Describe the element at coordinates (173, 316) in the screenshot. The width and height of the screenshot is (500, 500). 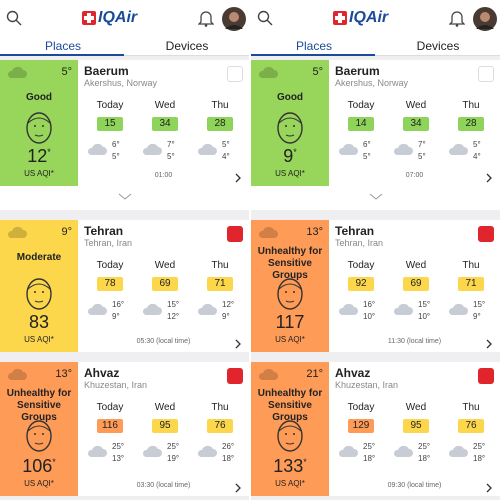
I see `forecast-low: 12°` at that location.